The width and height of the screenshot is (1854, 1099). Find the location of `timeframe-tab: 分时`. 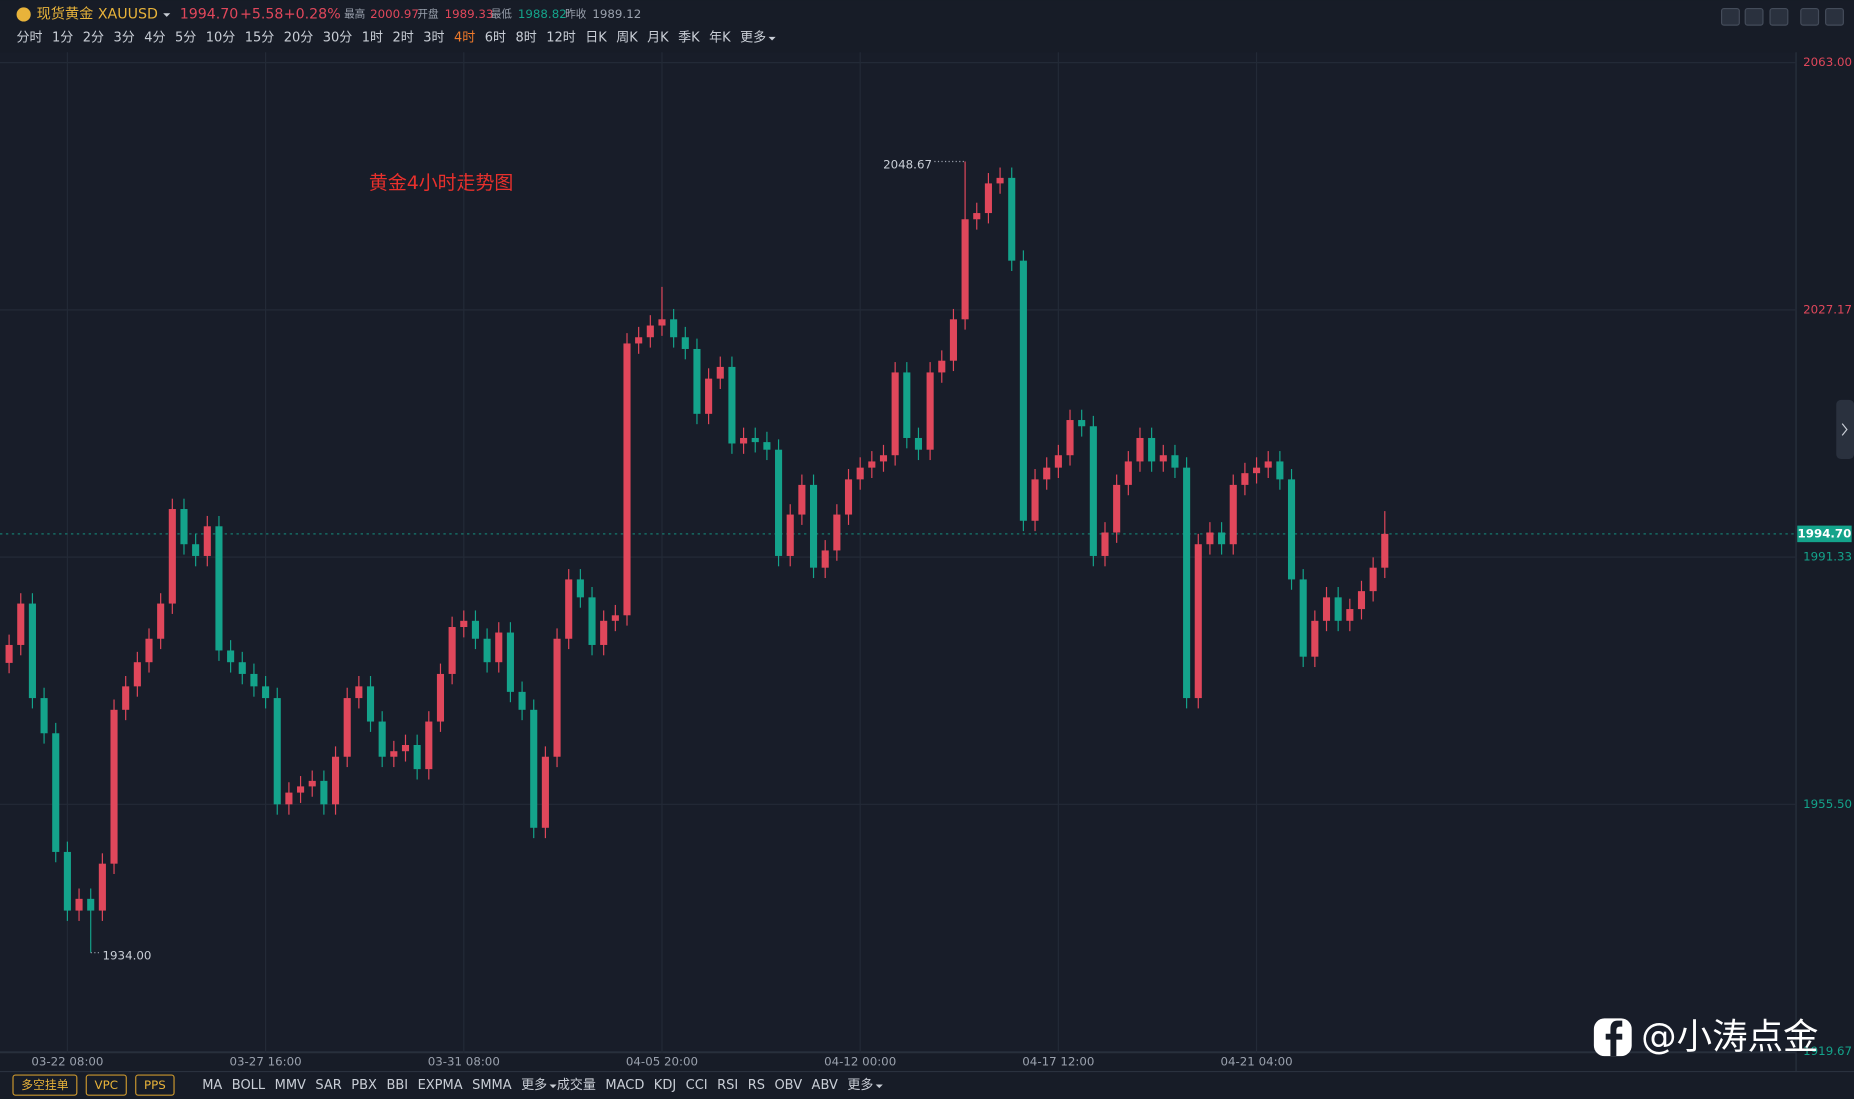

timeframe-tab: 分时 is located at coordinates (30, 38).